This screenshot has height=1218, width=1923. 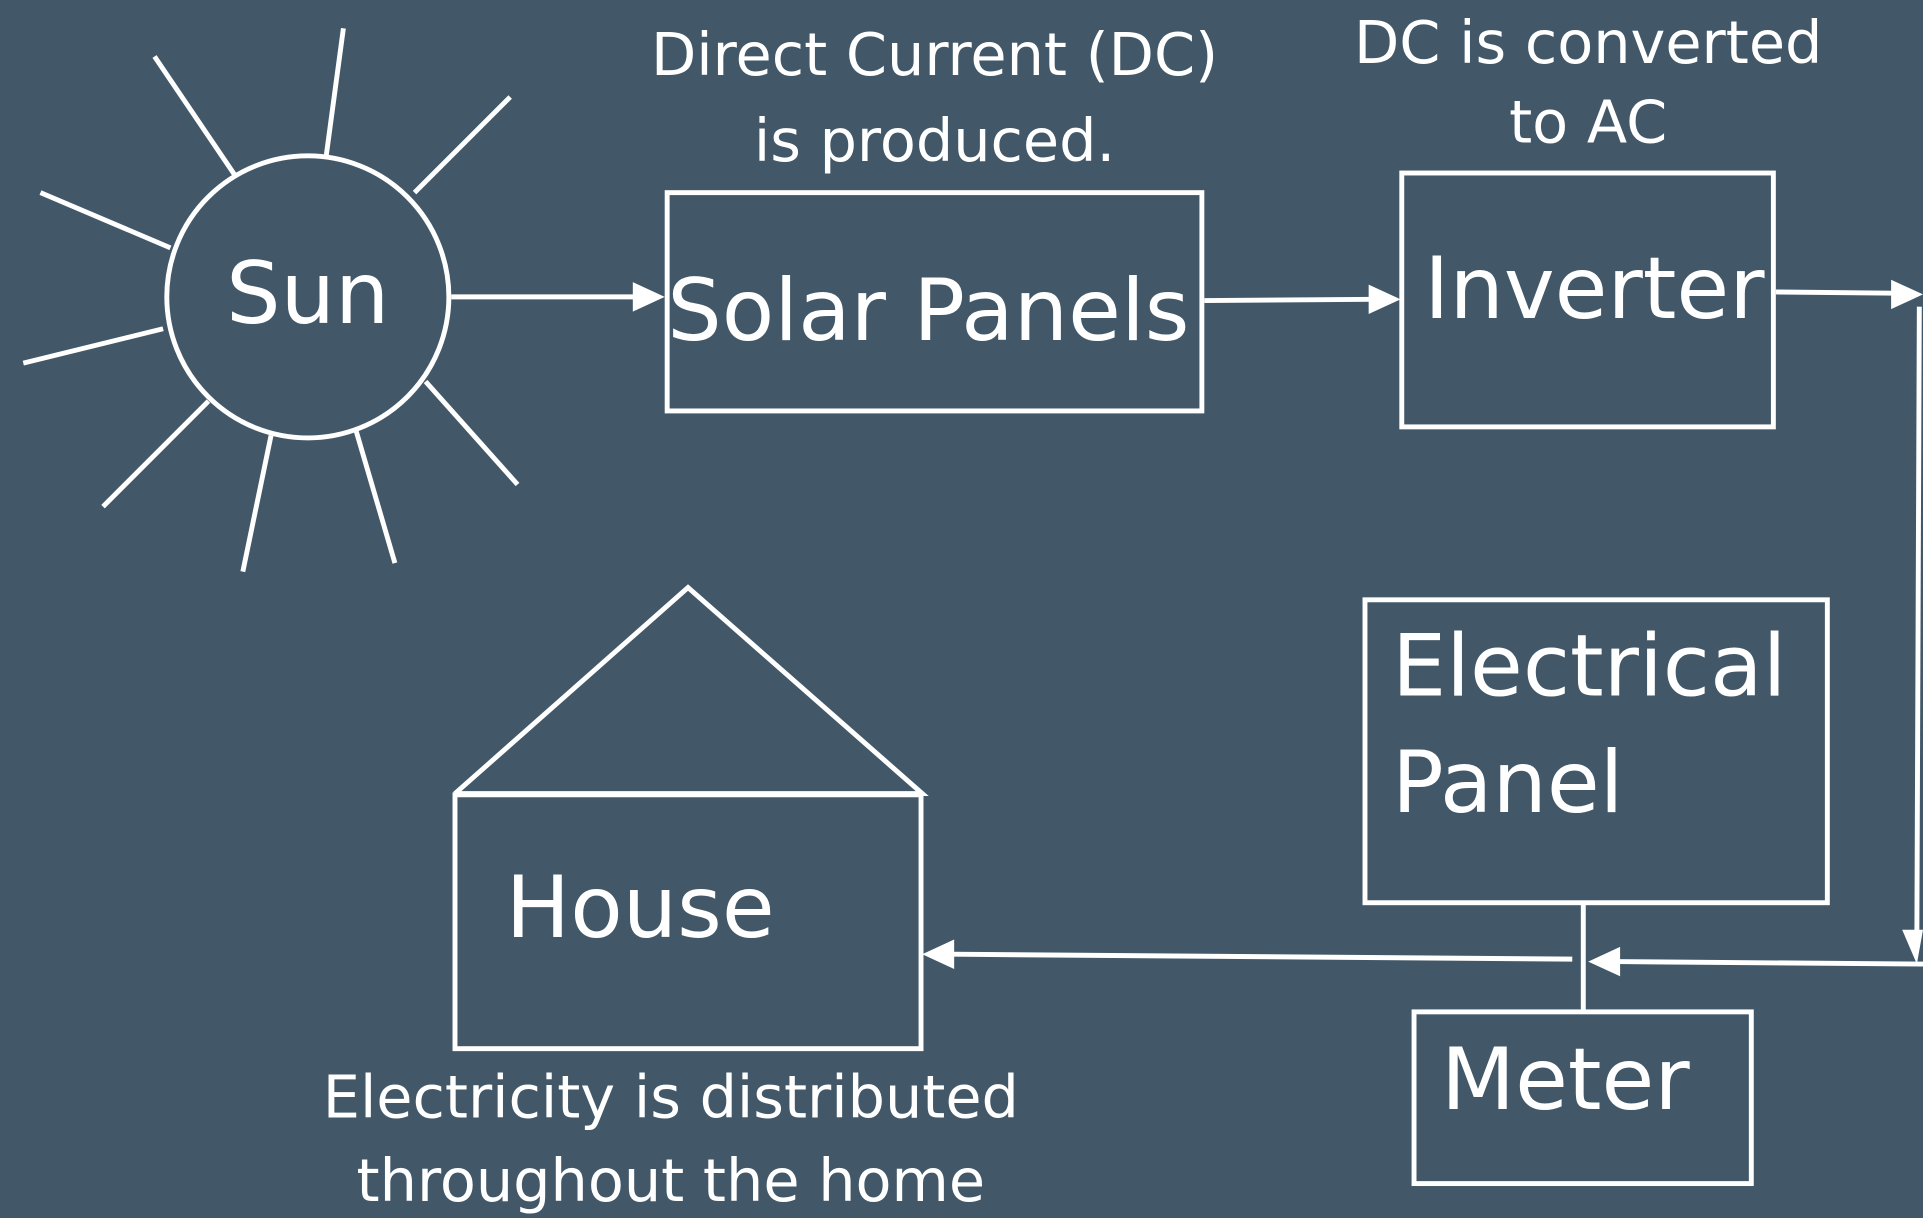 I want to click on meter-box, so click(x=1582, y=1098).